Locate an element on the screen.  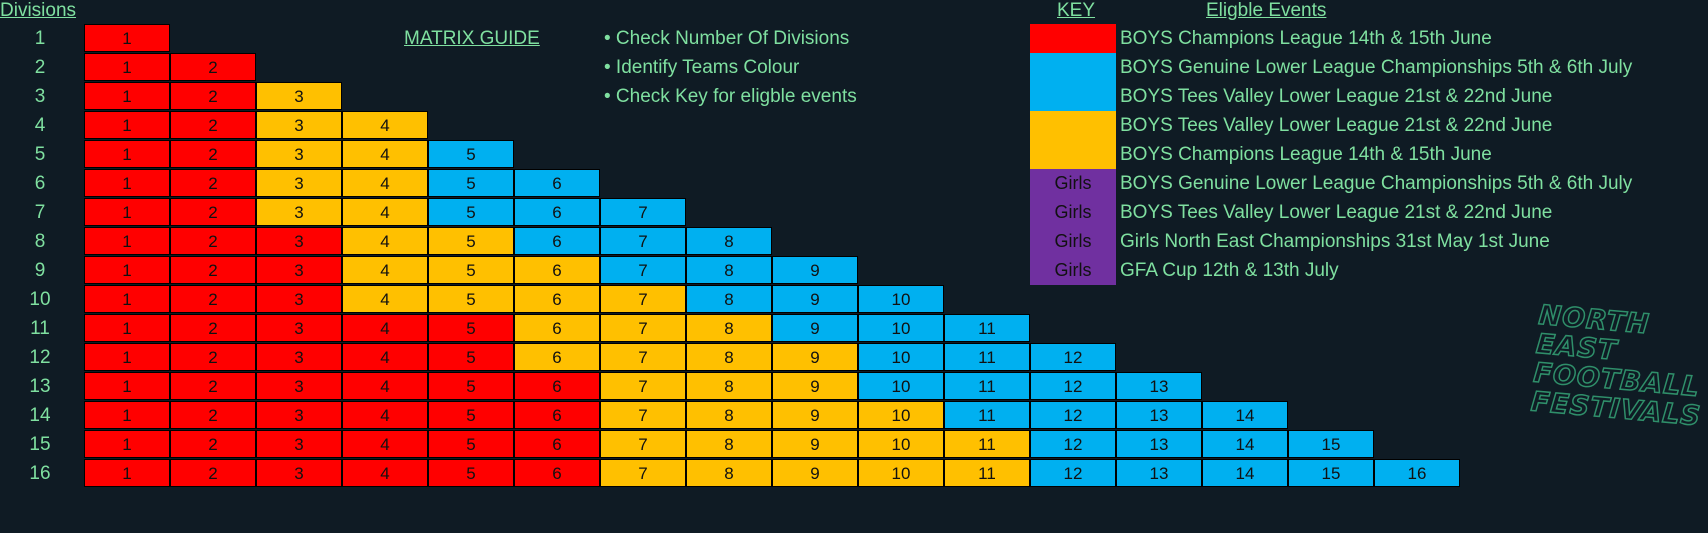
key-event-text: GFA Cup 12th & 13th July is located at coordinates (1229, 270).